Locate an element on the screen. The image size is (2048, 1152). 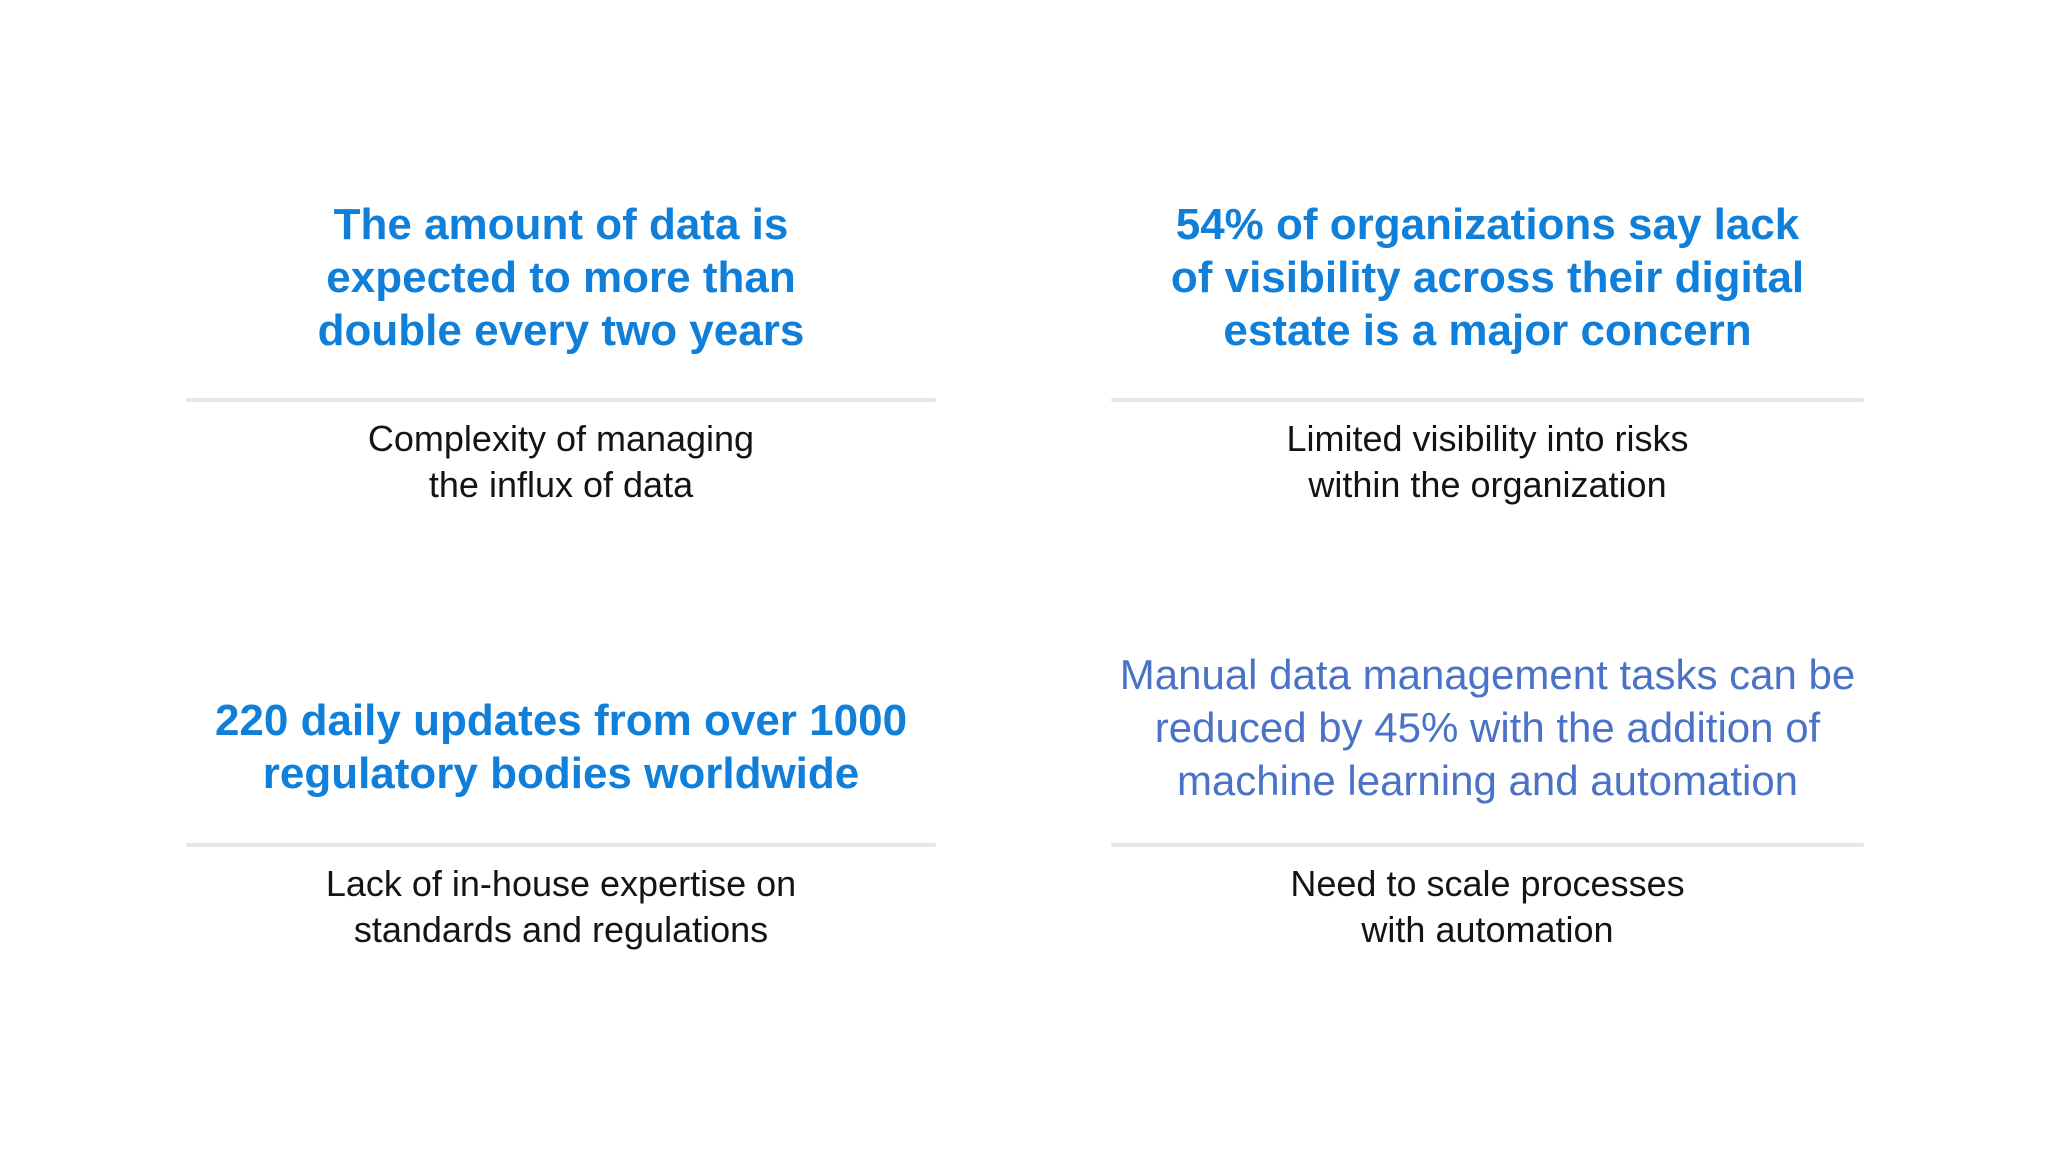
stat-subtext-automation-reduction: Need to scale processes with automation is located at coordinates (1487, 906).